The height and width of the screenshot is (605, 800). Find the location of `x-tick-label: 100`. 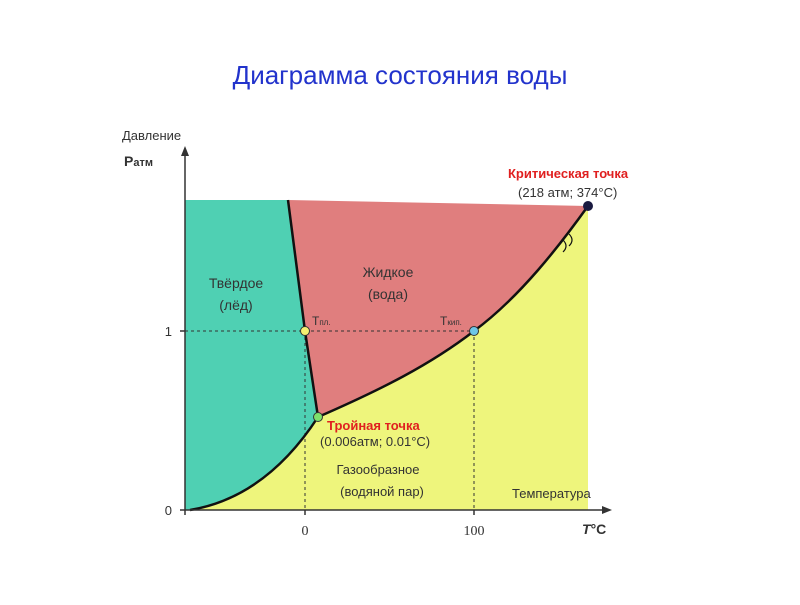

x-tick-label: 100 is located at coordinates (474, 531).